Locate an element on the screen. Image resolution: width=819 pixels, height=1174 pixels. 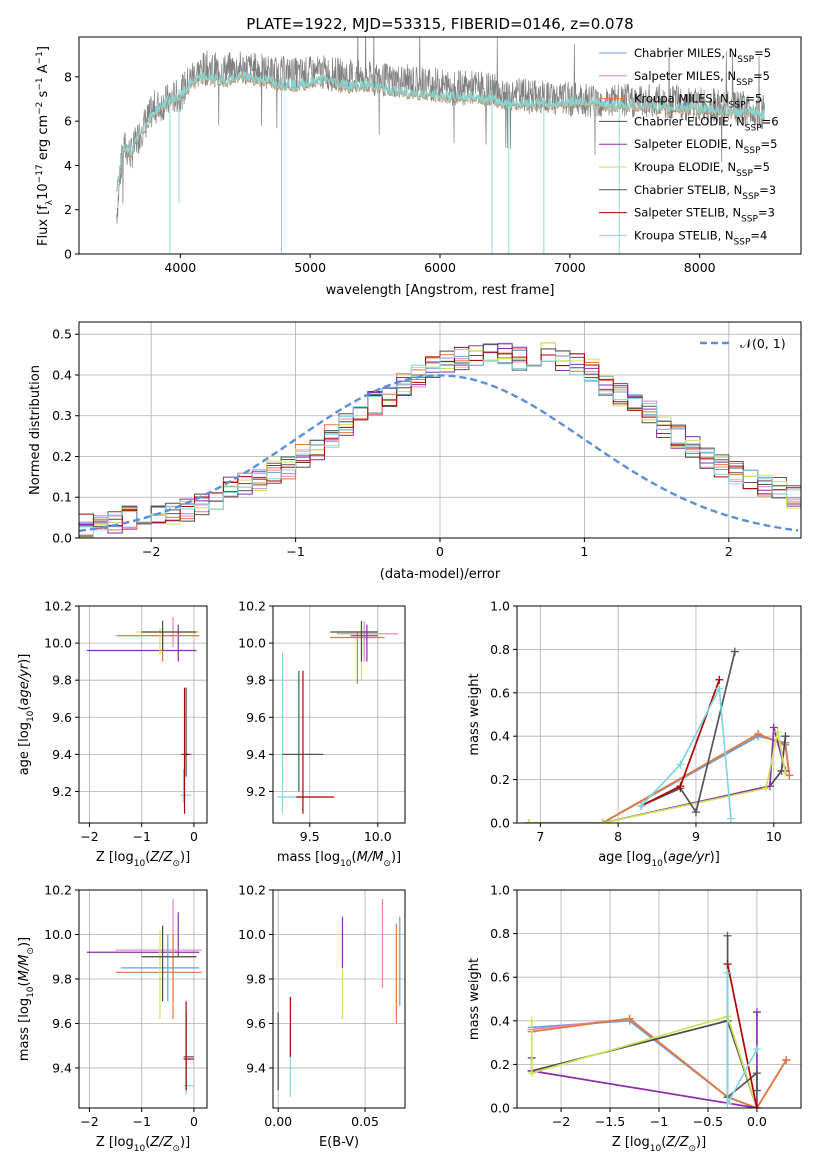
legend-entry: Salpeter ELODIE, NSSP=5 is located at coordinates (705, 146).